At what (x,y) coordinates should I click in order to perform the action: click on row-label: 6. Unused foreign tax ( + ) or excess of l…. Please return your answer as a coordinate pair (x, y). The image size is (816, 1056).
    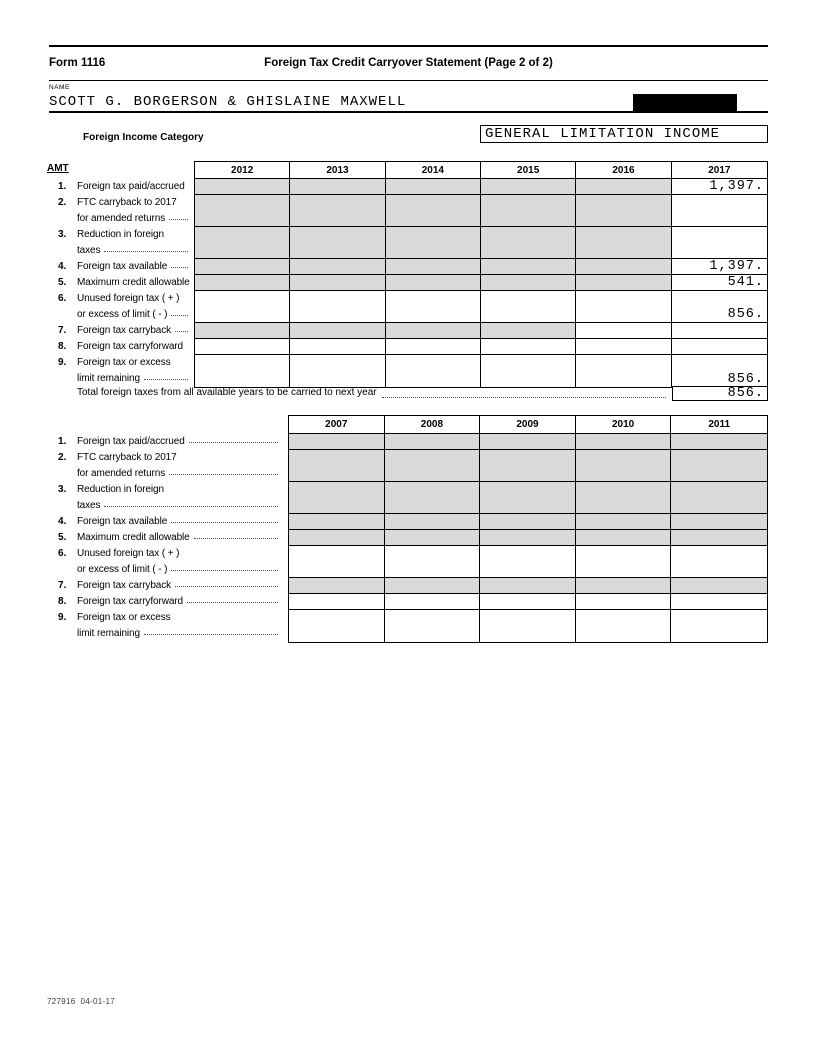
    Looking at the image, I should click on (124, 306).